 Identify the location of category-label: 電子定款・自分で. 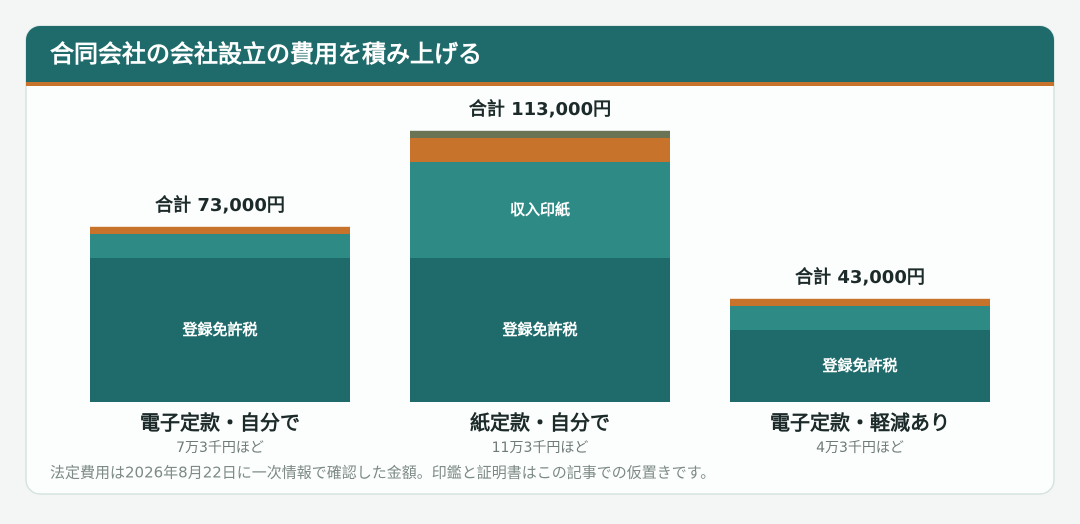
(220, 423).